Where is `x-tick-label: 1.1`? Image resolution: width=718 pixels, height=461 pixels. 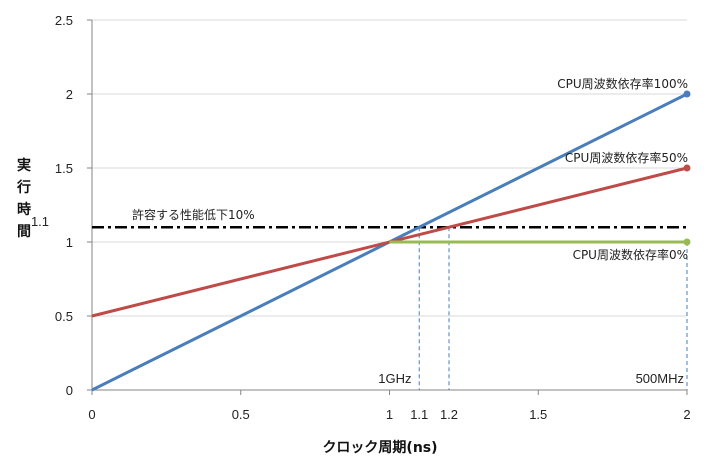 x-tick-label: 1.1 is located at coordinates (419, 414).